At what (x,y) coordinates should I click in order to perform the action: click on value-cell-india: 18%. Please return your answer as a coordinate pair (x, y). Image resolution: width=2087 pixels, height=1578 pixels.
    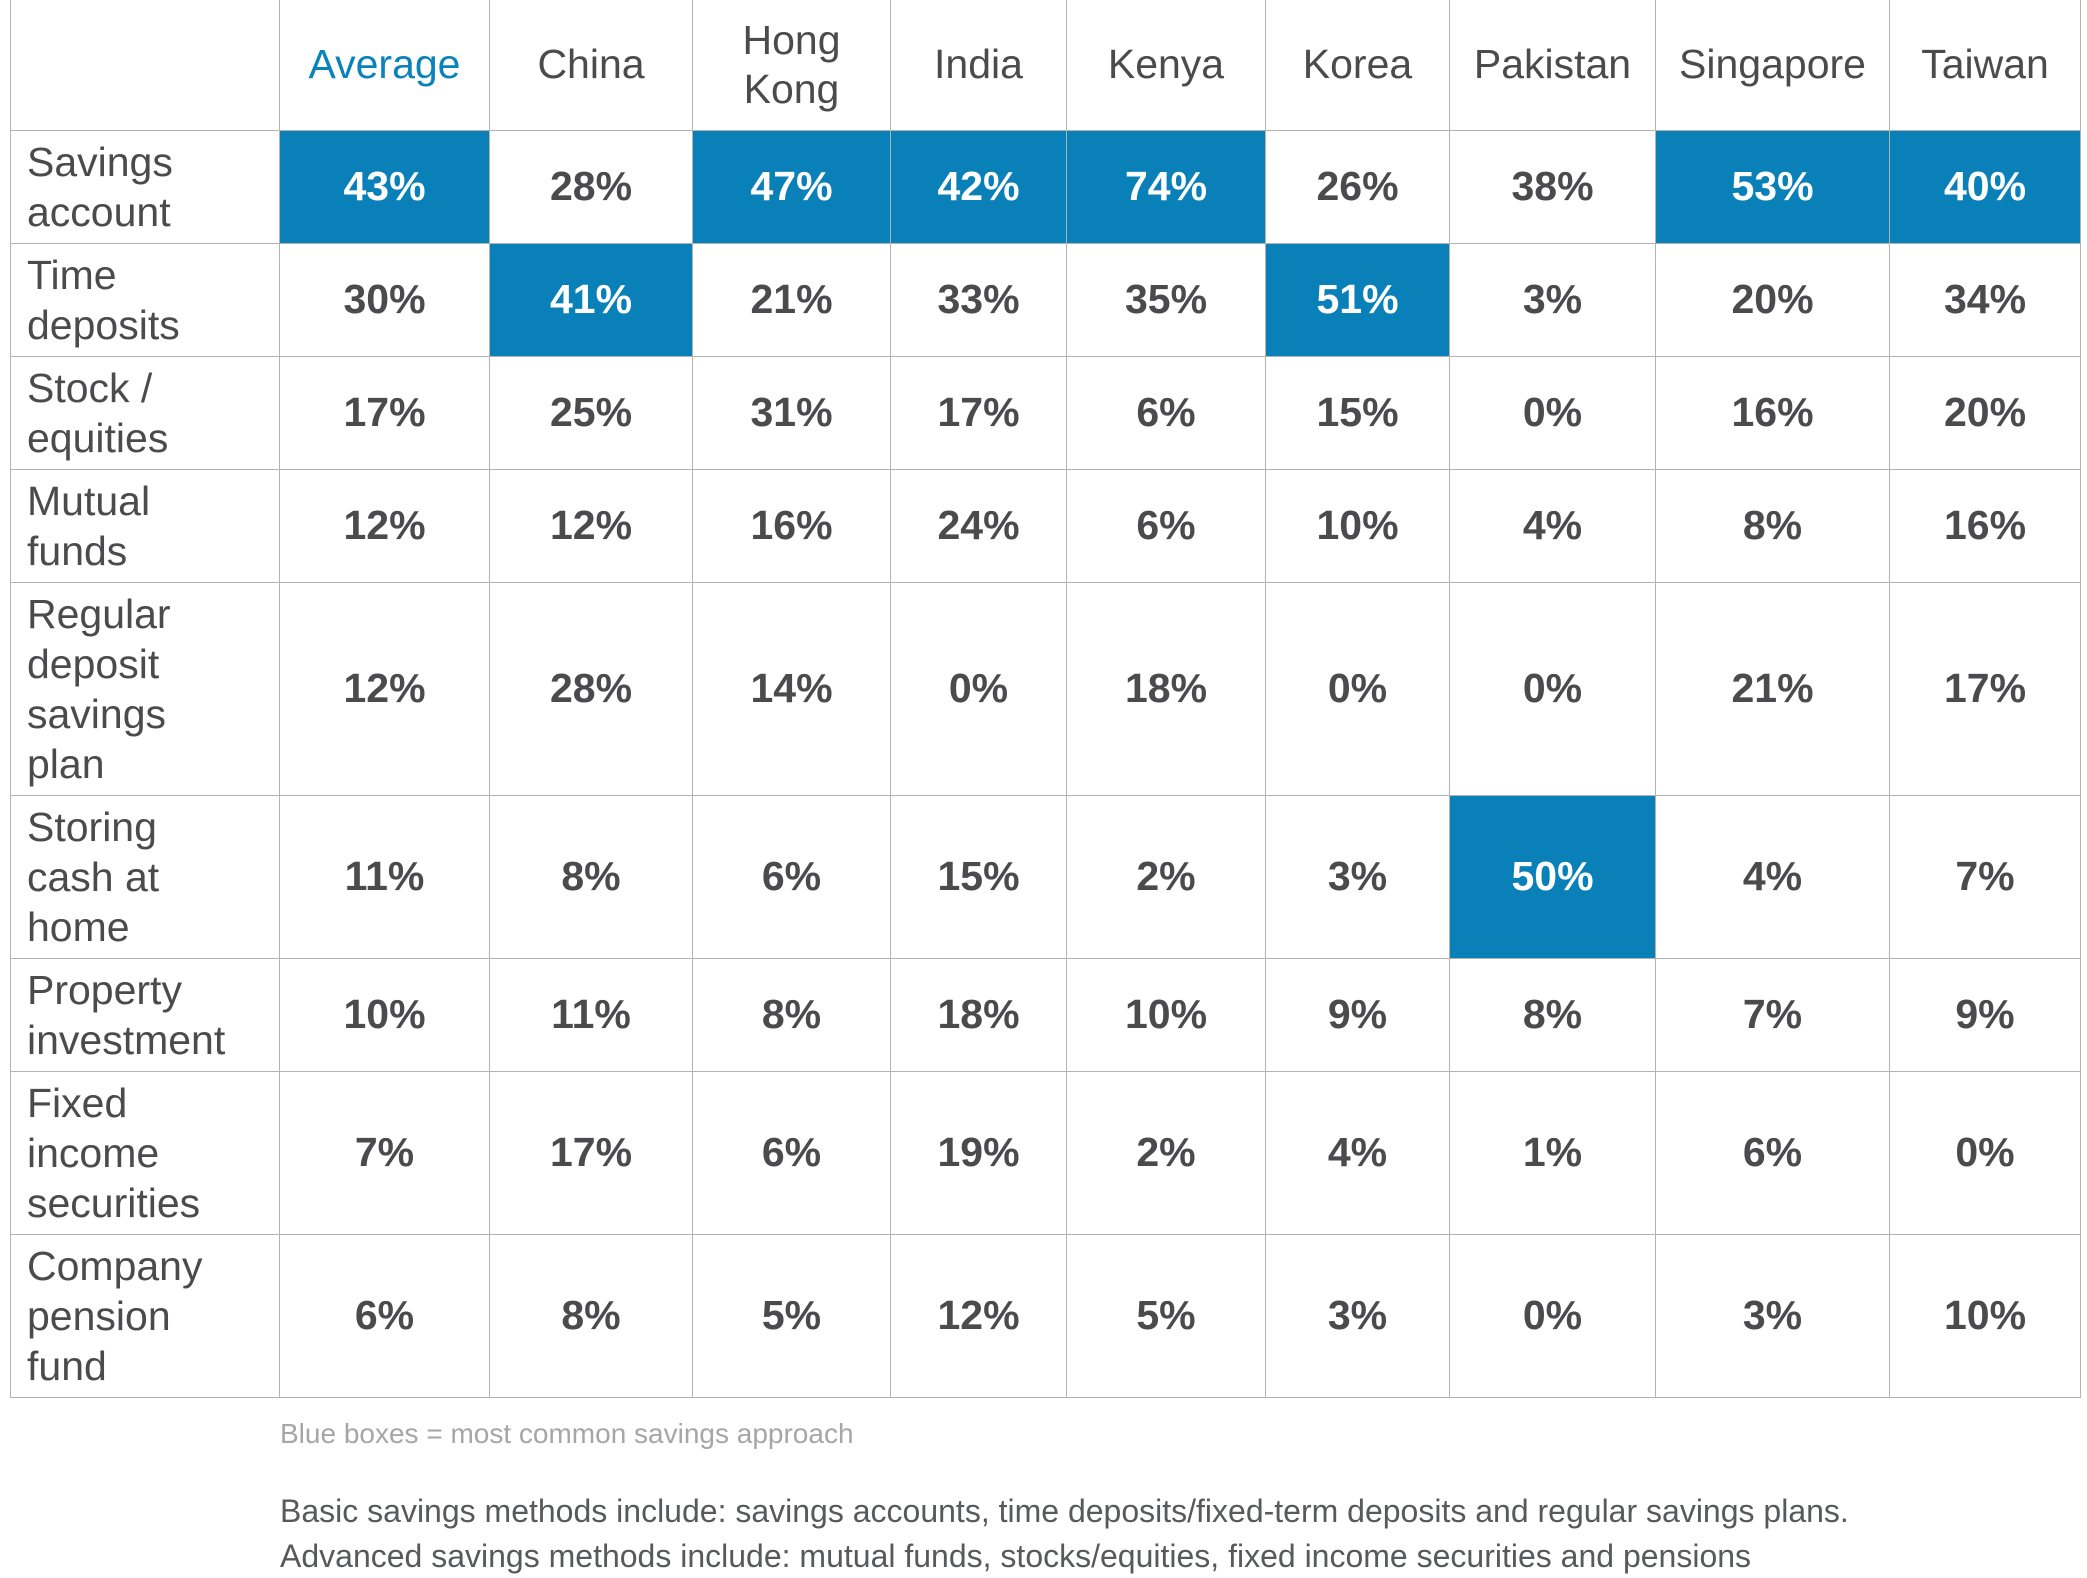
    Looking at the image, I should click on (978, 1014).